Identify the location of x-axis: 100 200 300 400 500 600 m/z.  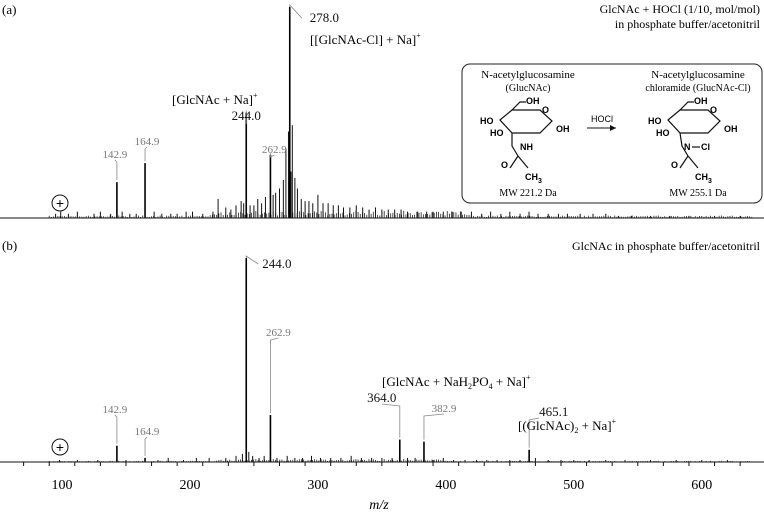
(382, 487).